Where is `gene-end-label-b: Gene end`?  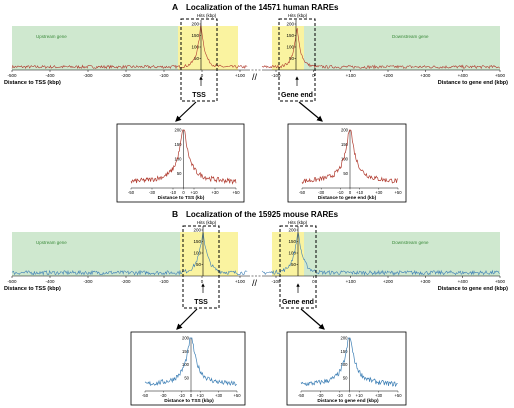
gene-end-label-b: Gene end is located at coordinates (298, 302).